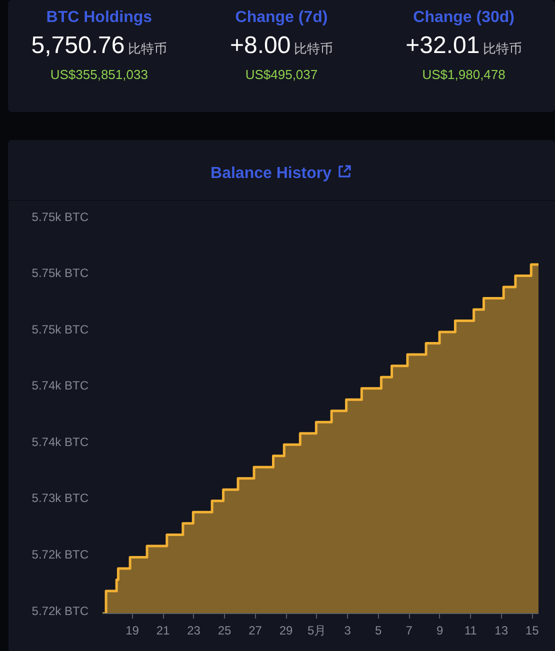 This screenshot has height=651, width=555. I want to click on x-tick-label: 7, so click(409, 631).